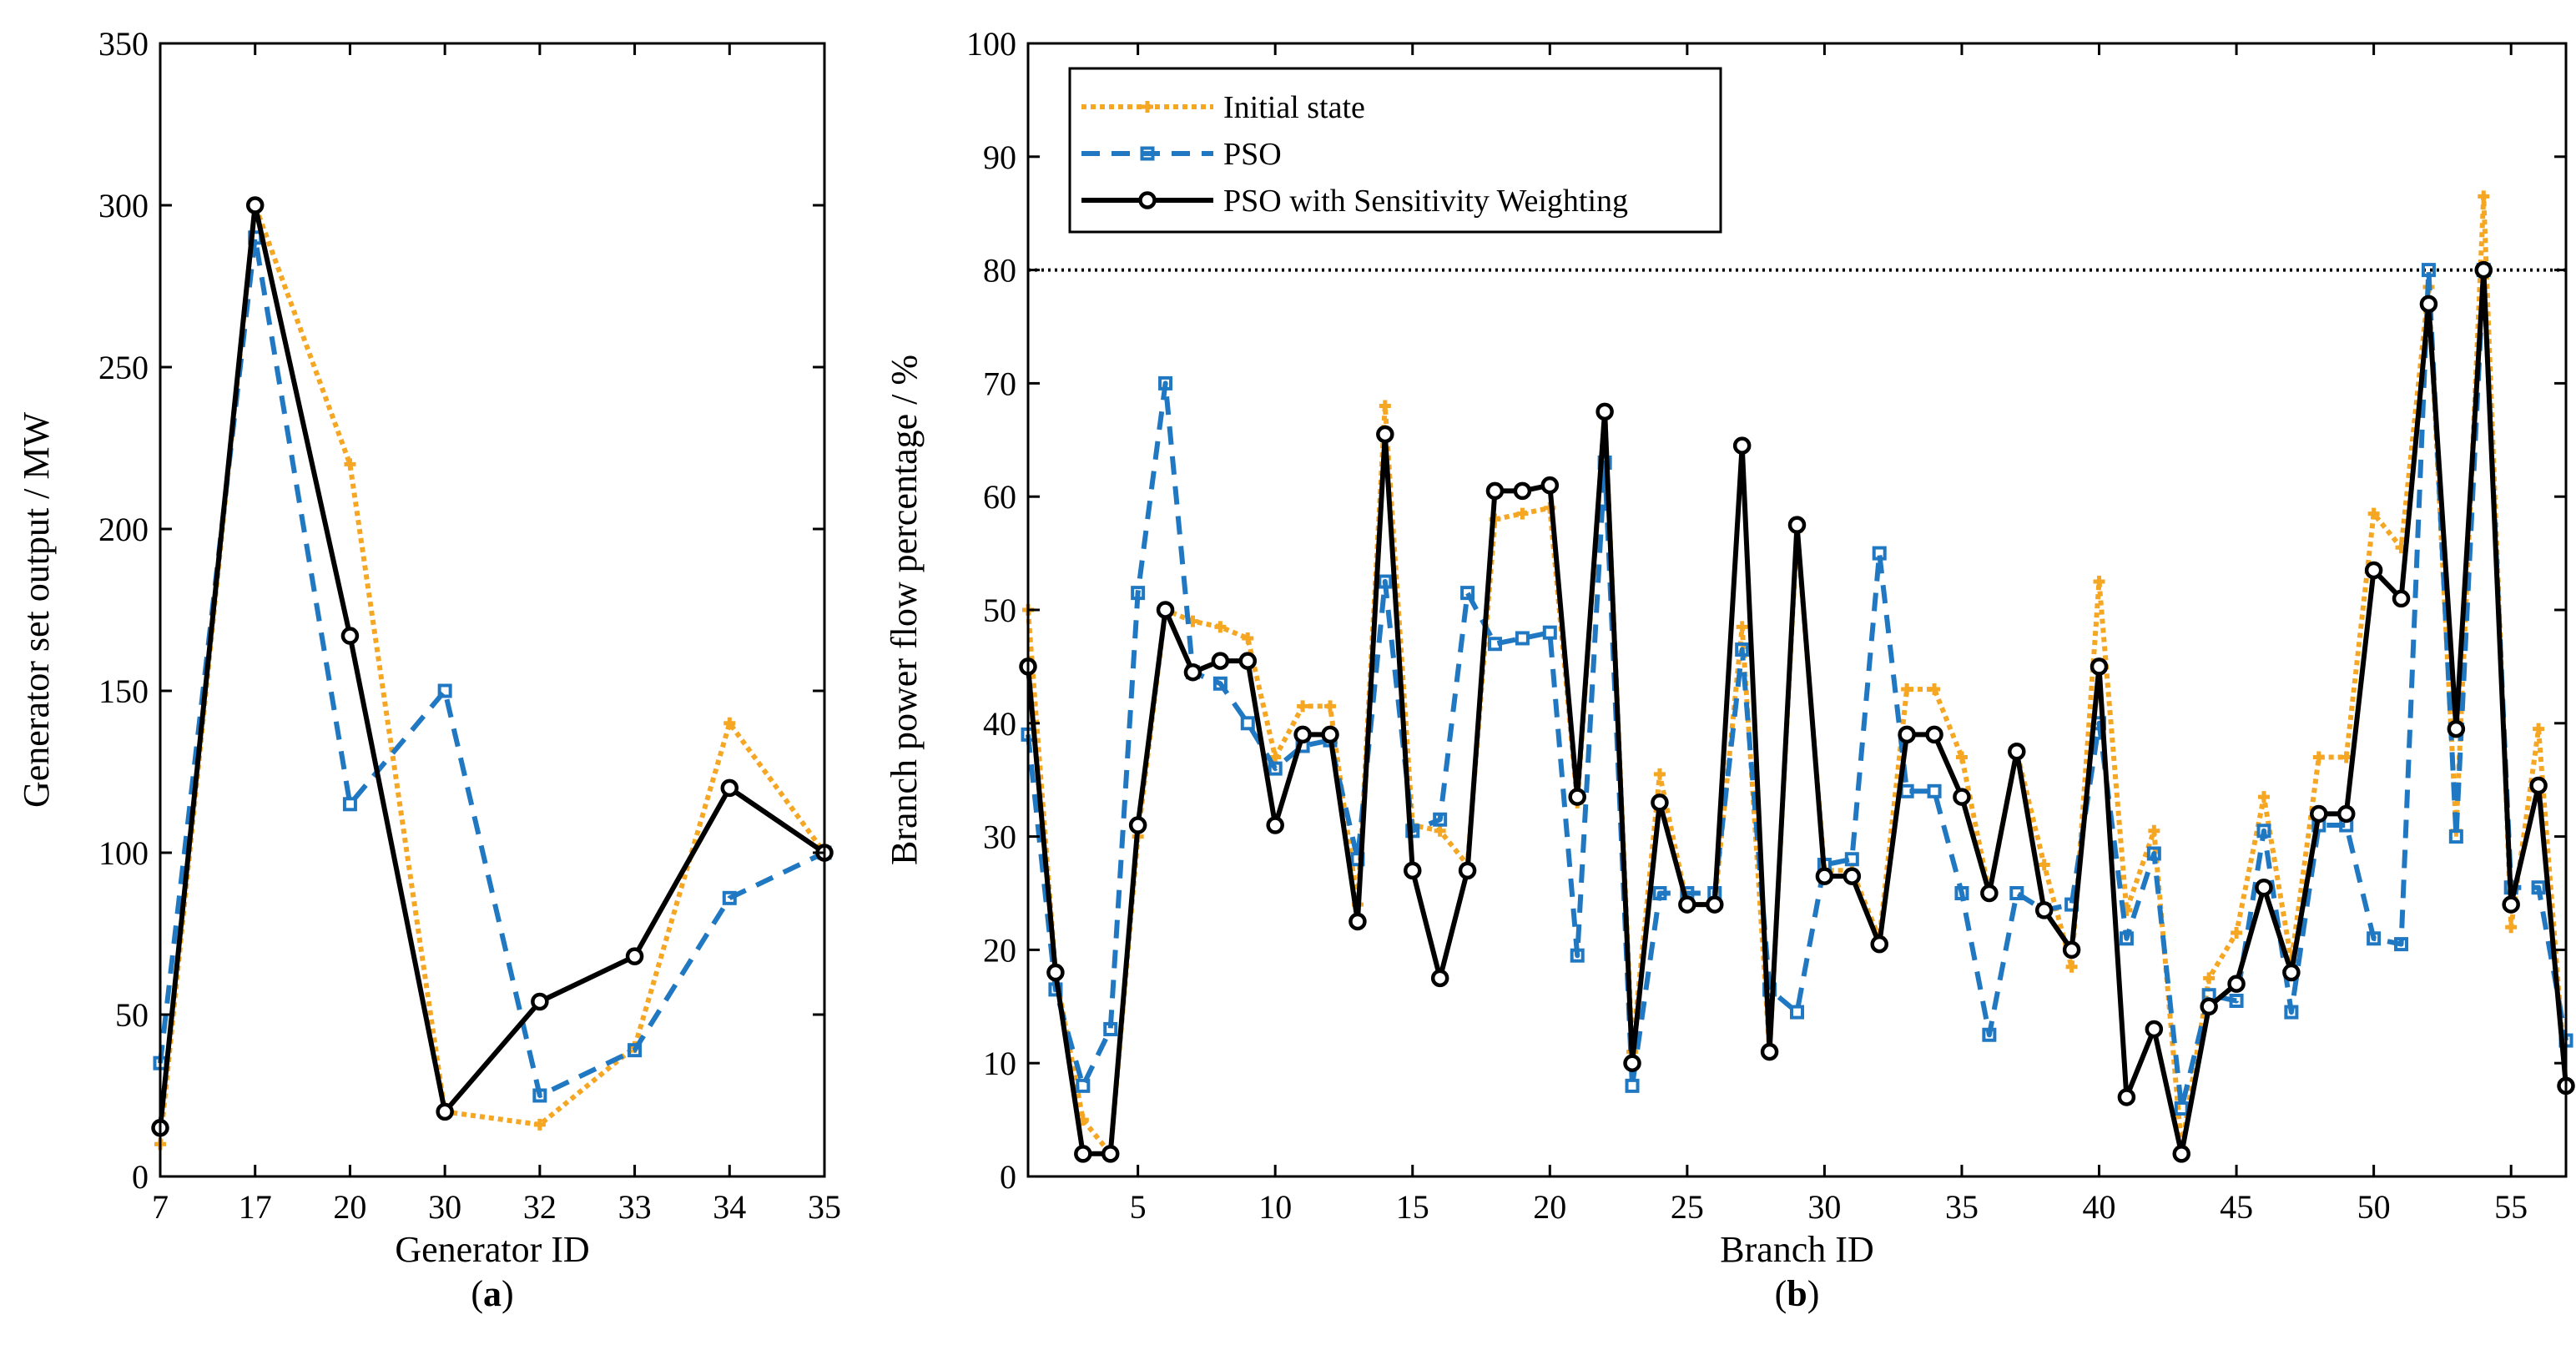 The height and width of the screenshot is (1350, 2576). What do you see at coordinates (1000, 497) in the screenshot?
I see `y-tick-label: 60` at bounding box center [1000, 497].